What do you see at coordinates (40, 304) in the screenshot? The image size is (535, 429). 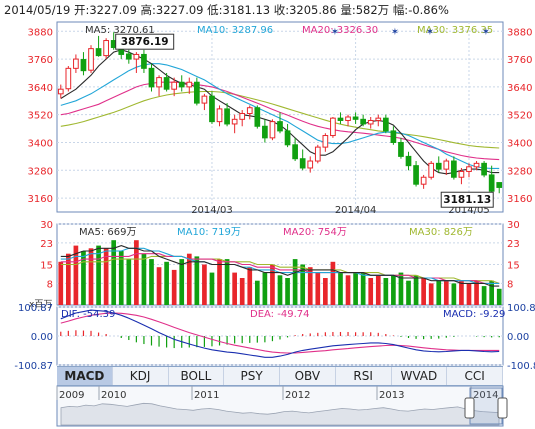 I see `volume-unit-label: x百万` at bounding box center [40, 304].